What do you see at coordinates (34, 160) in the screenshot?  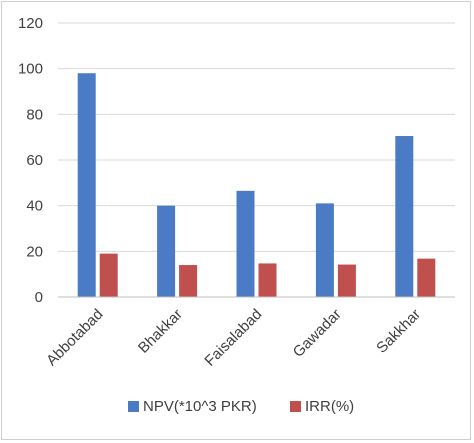 I see `y-tick-label: 60` at bounding box center [34, 160].